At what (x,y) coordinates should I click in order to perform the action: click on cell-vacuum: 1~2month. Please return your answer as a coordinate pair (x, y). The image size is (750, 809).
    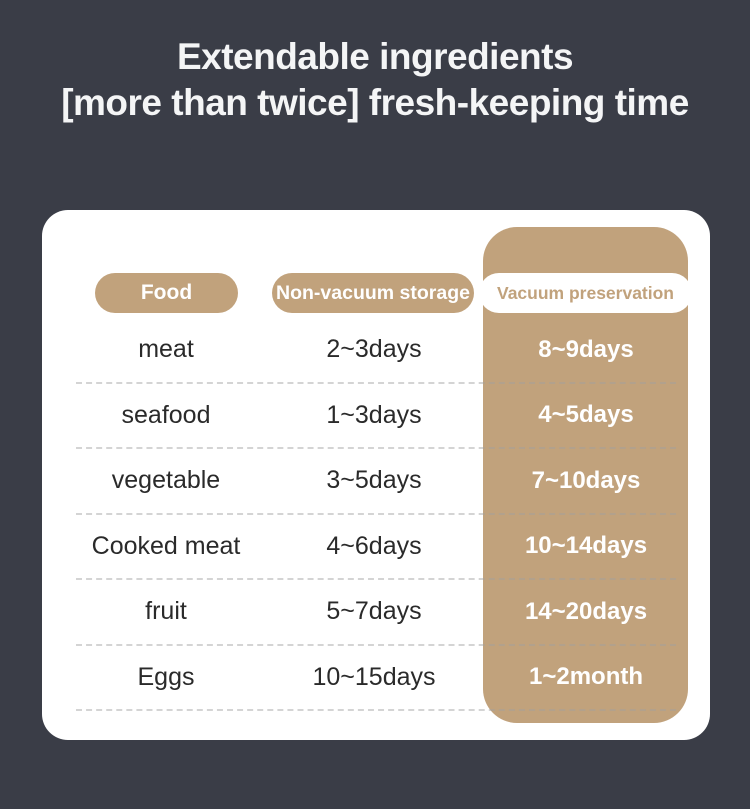
    Looking at the image, I should click on (586, 677).